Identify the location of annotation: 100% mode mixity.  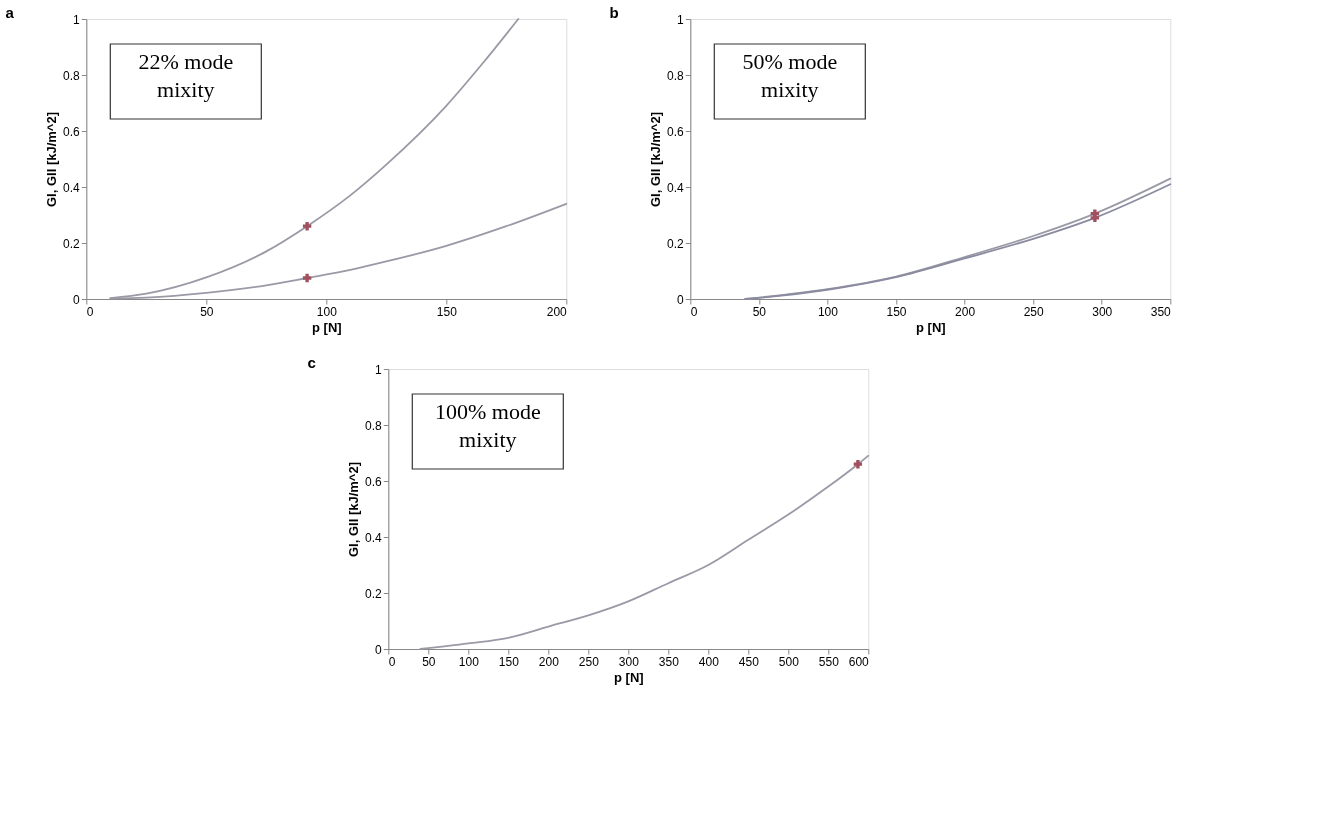
(487, 425).